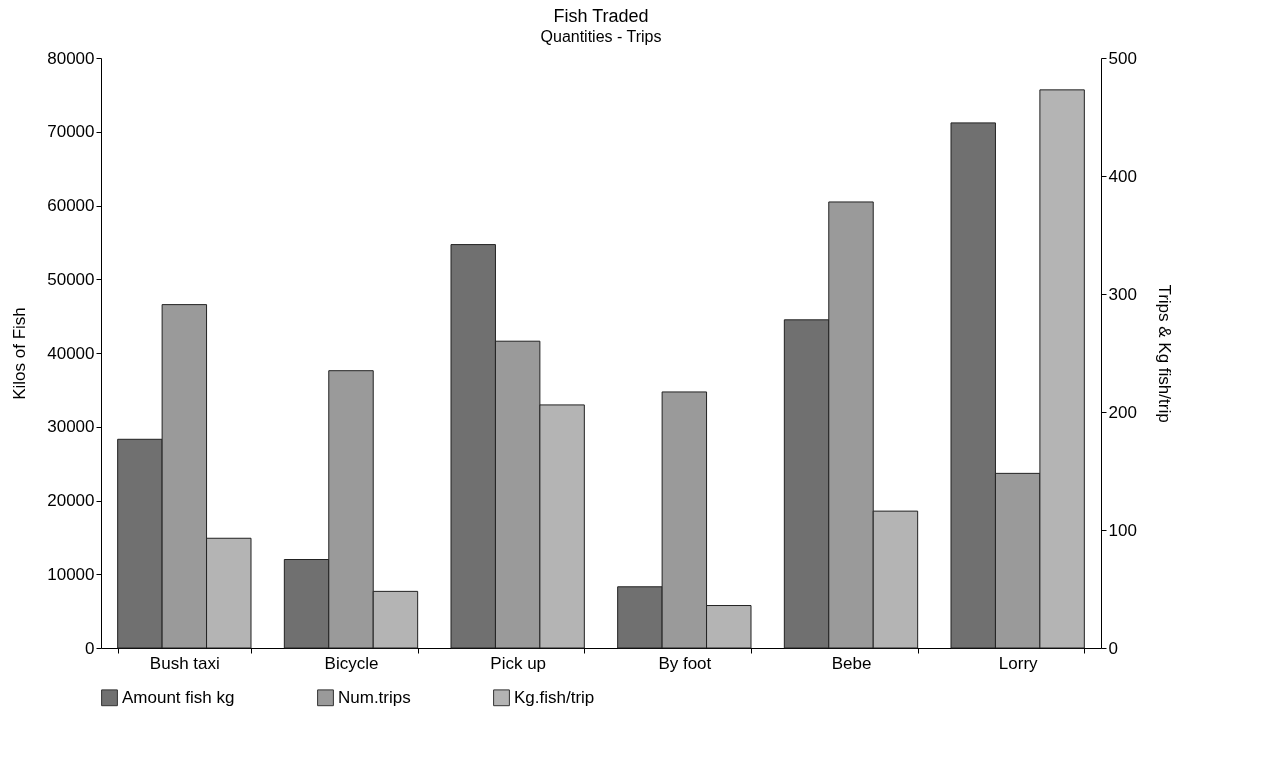  What do you see at coordinates (1122, 412) in the screenshot?
I see `y2-tick-label: 200` at bounding box center [1122, 412].